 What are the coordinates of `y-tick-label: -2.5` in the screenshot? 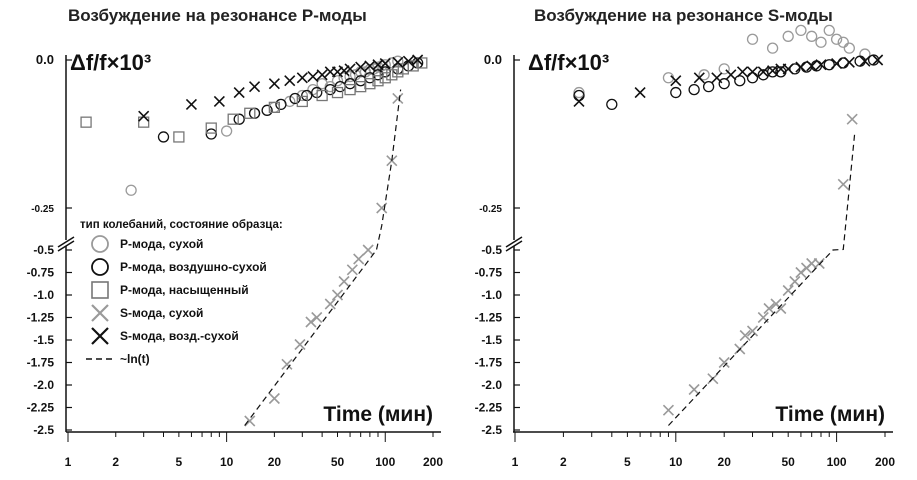 It's located at (491, 430).